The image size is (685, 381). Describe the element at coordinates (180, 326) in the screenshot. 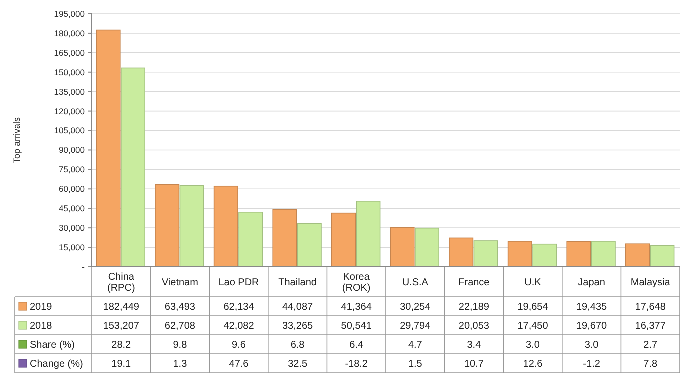

I see `data-label: 62,708` at that location.